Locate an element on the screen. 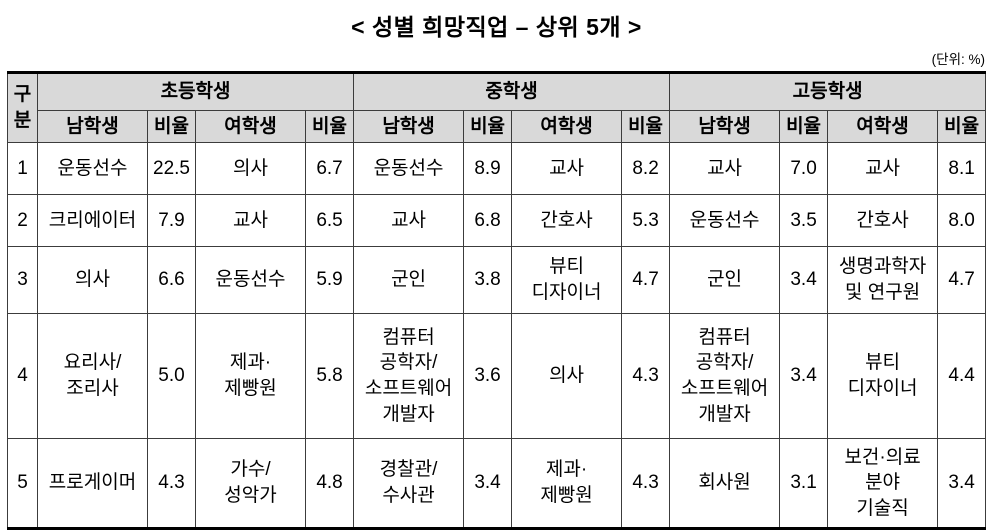 This screenshot has height=531, width=993. col-header-elem-female: 여학생 is located at coordinates (250, 126).